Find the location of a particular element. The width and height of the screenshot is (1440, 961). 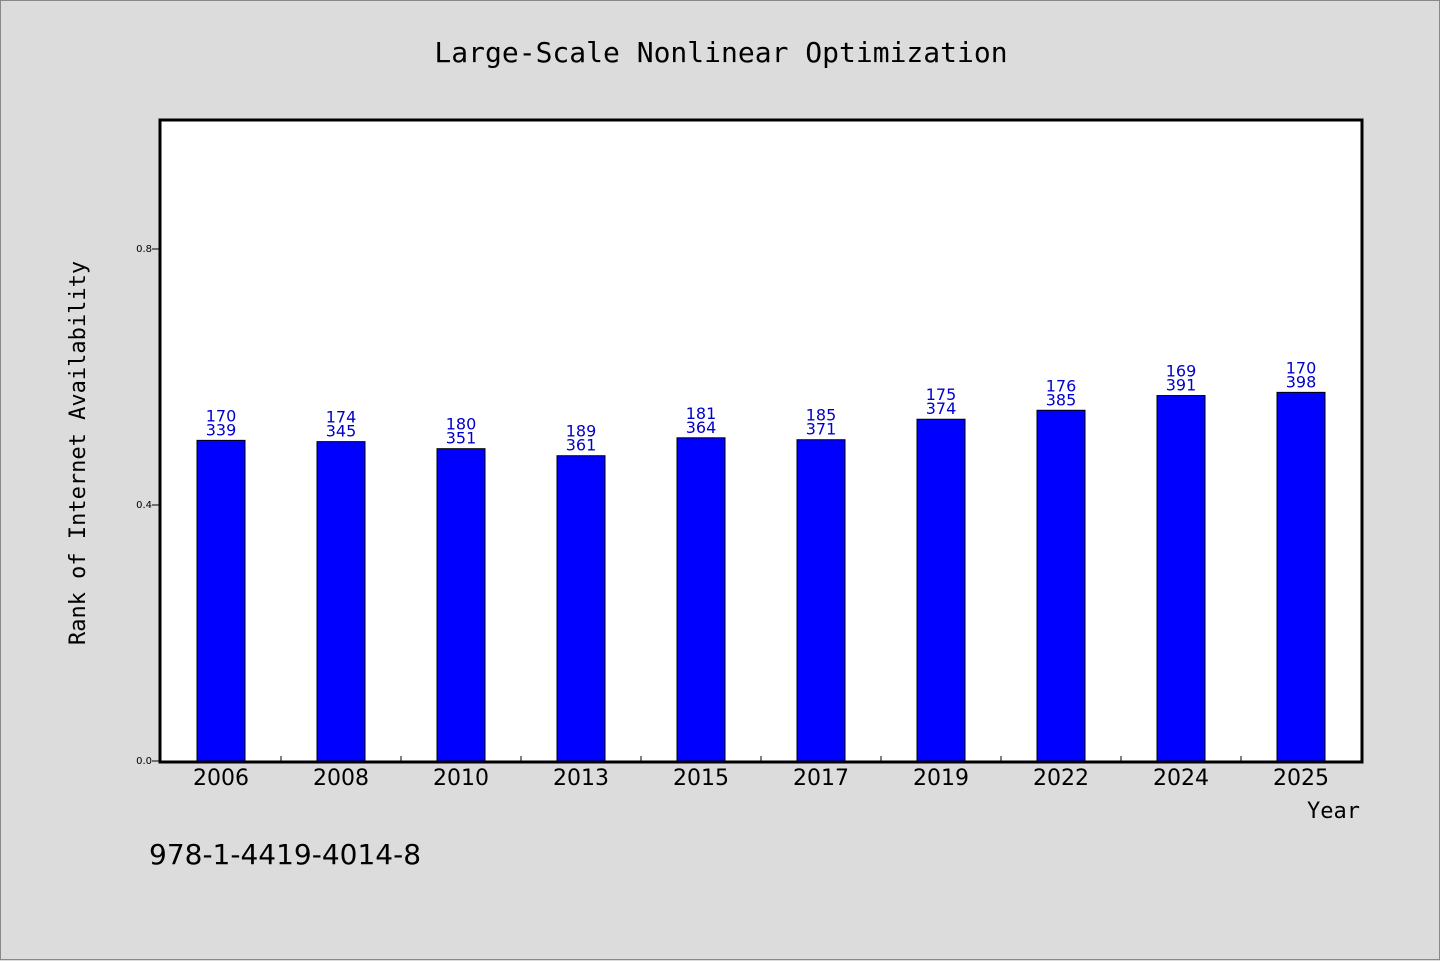

bar-2015 is located at coordinates (701, 599).